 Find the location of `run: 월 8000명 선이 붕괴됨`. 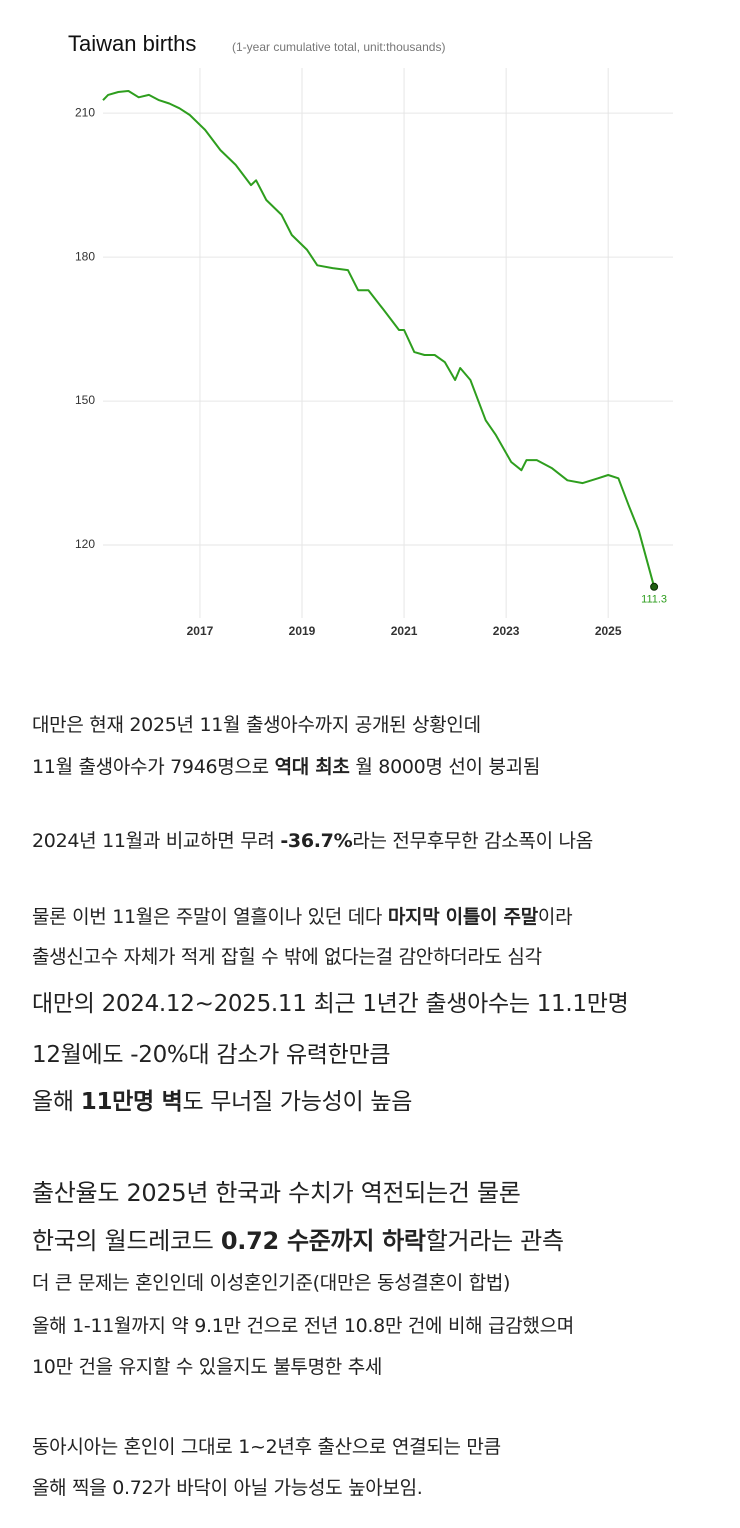

run: 월 8000명 선이 붕괴됨 is located at coordinates (444, 767).